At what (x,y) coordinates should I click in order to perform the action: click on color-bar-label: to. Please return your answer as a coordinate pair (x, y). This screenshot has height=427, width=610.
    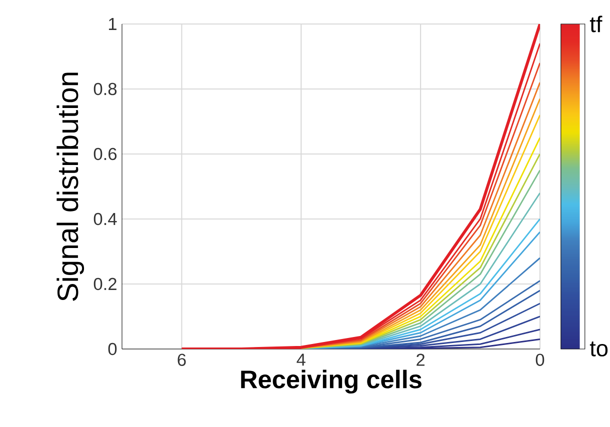
    Looking at the image, I should click on (599, 349).